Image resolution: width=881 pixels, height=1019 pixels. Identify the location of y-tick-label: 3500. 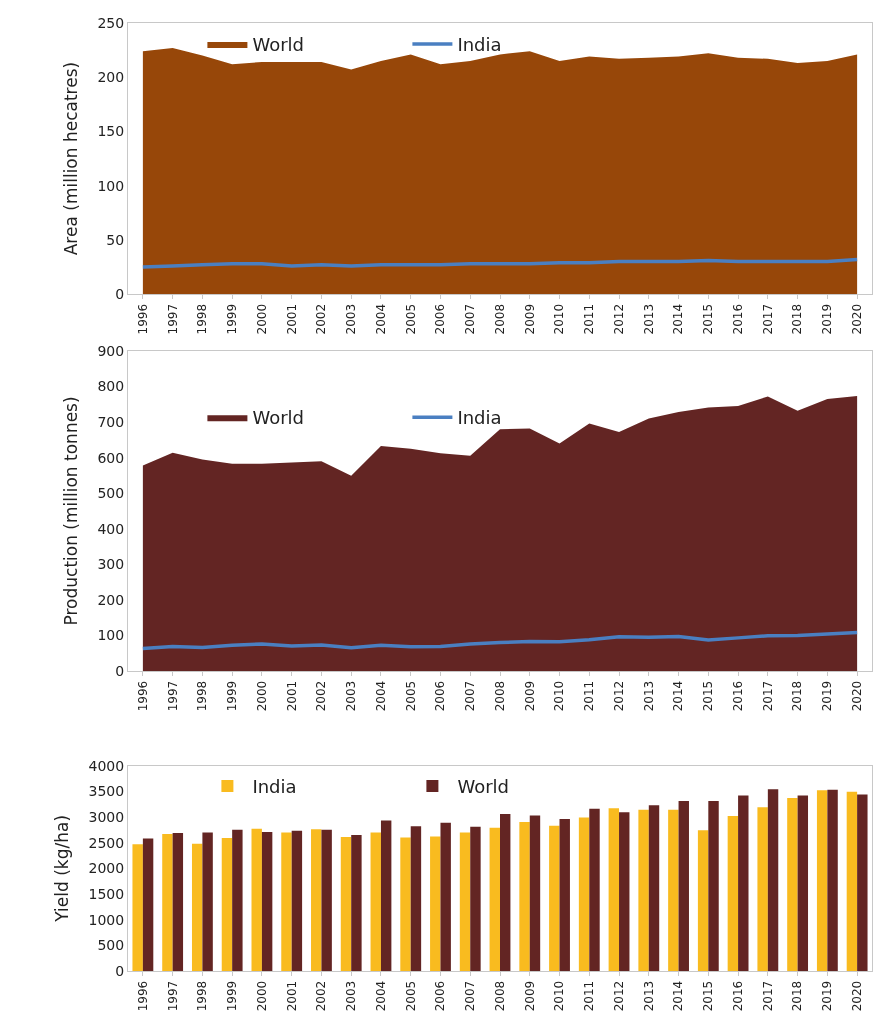
(106, 791).